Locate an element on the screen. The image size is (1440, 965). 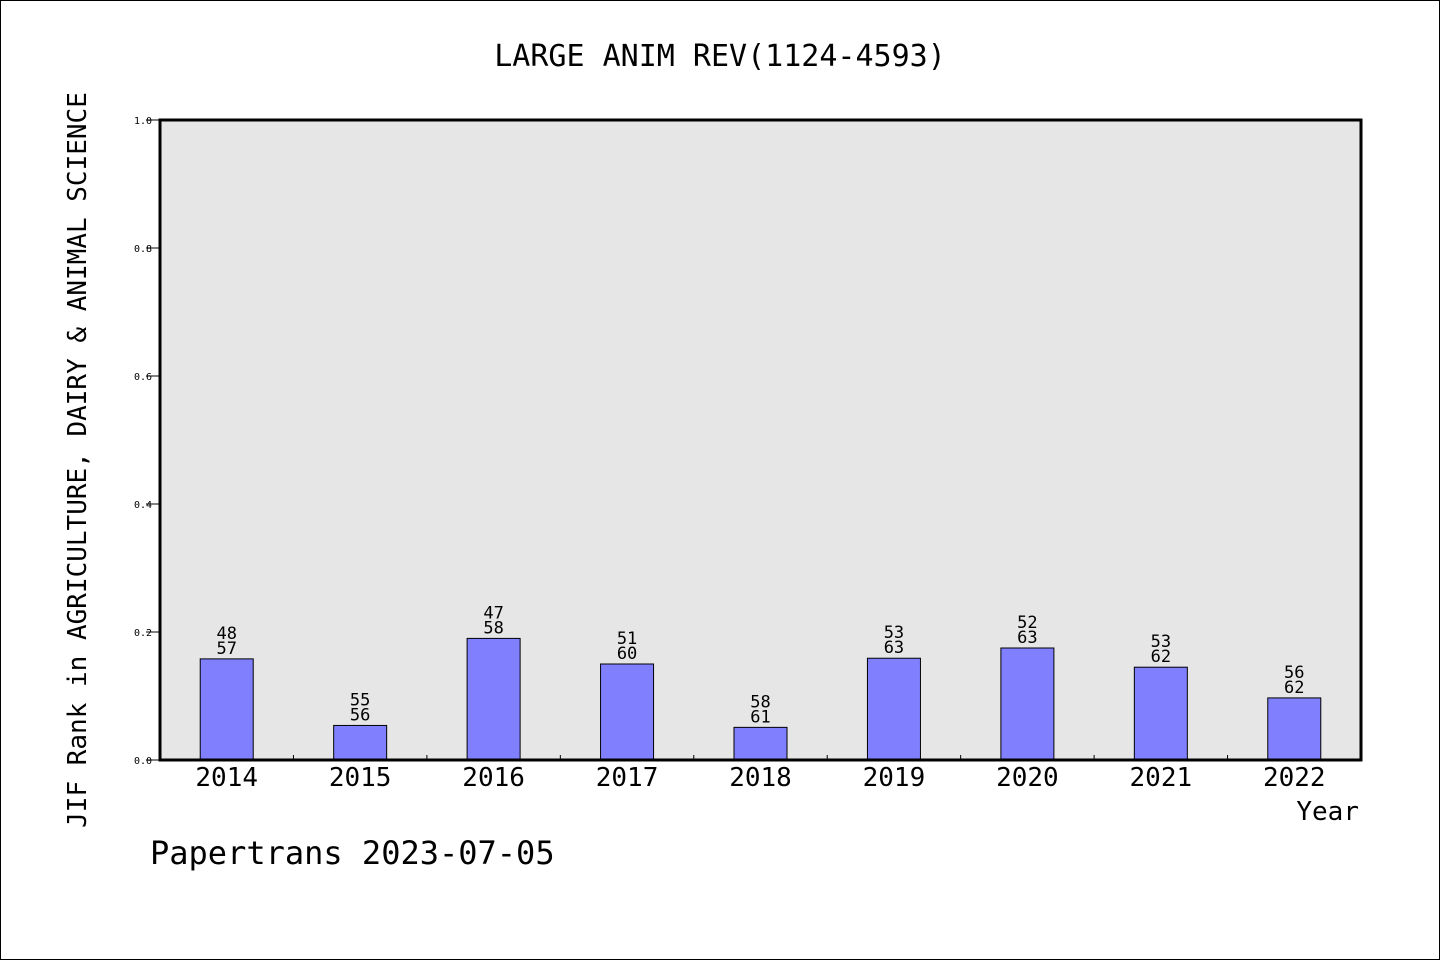
bar-total-label: 56 is located at coordinates (360, 715).